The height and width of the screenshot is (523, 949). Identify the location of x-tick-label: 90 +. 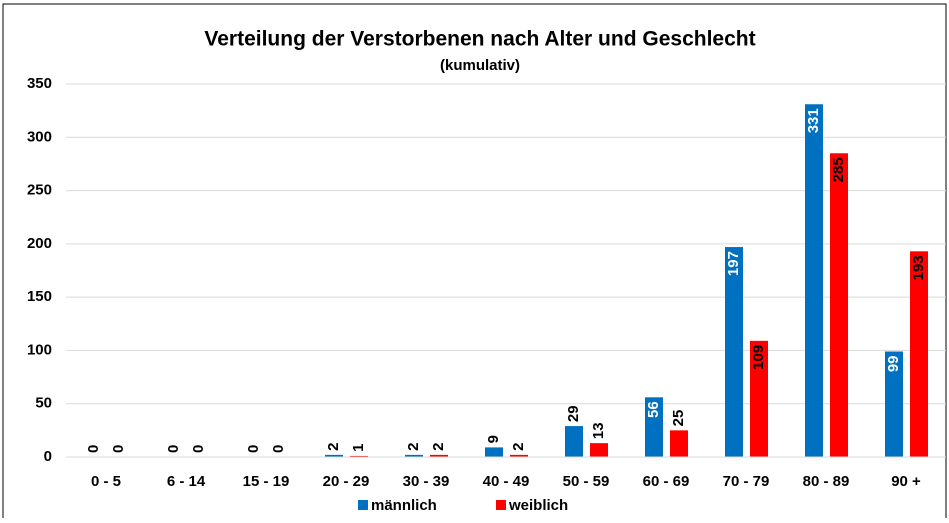
(906, 481).